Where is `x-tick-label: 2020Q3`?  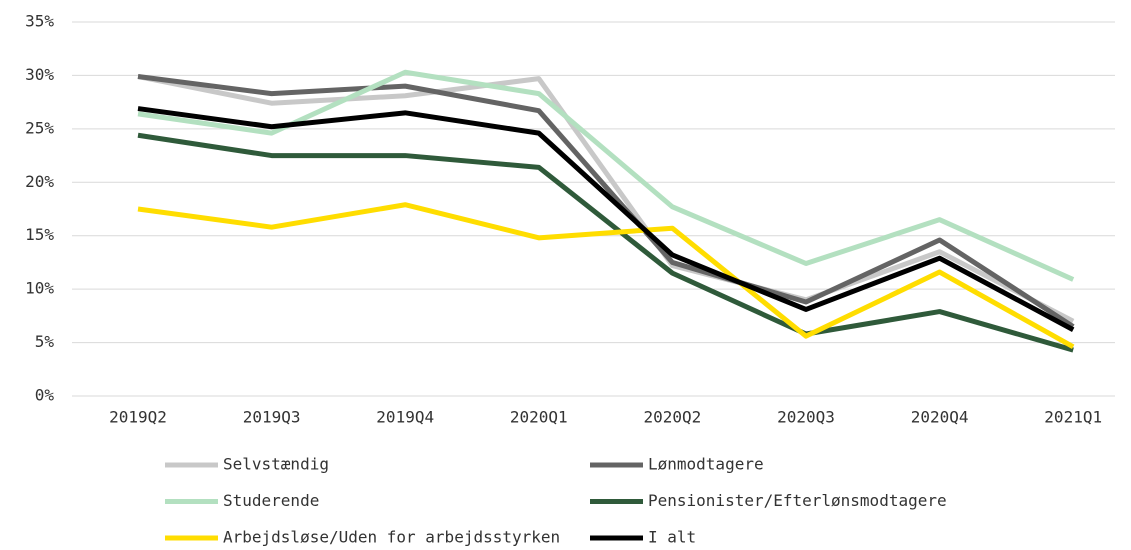
x-tick-label: 2020Q3 is located at coordinates (806, 417).